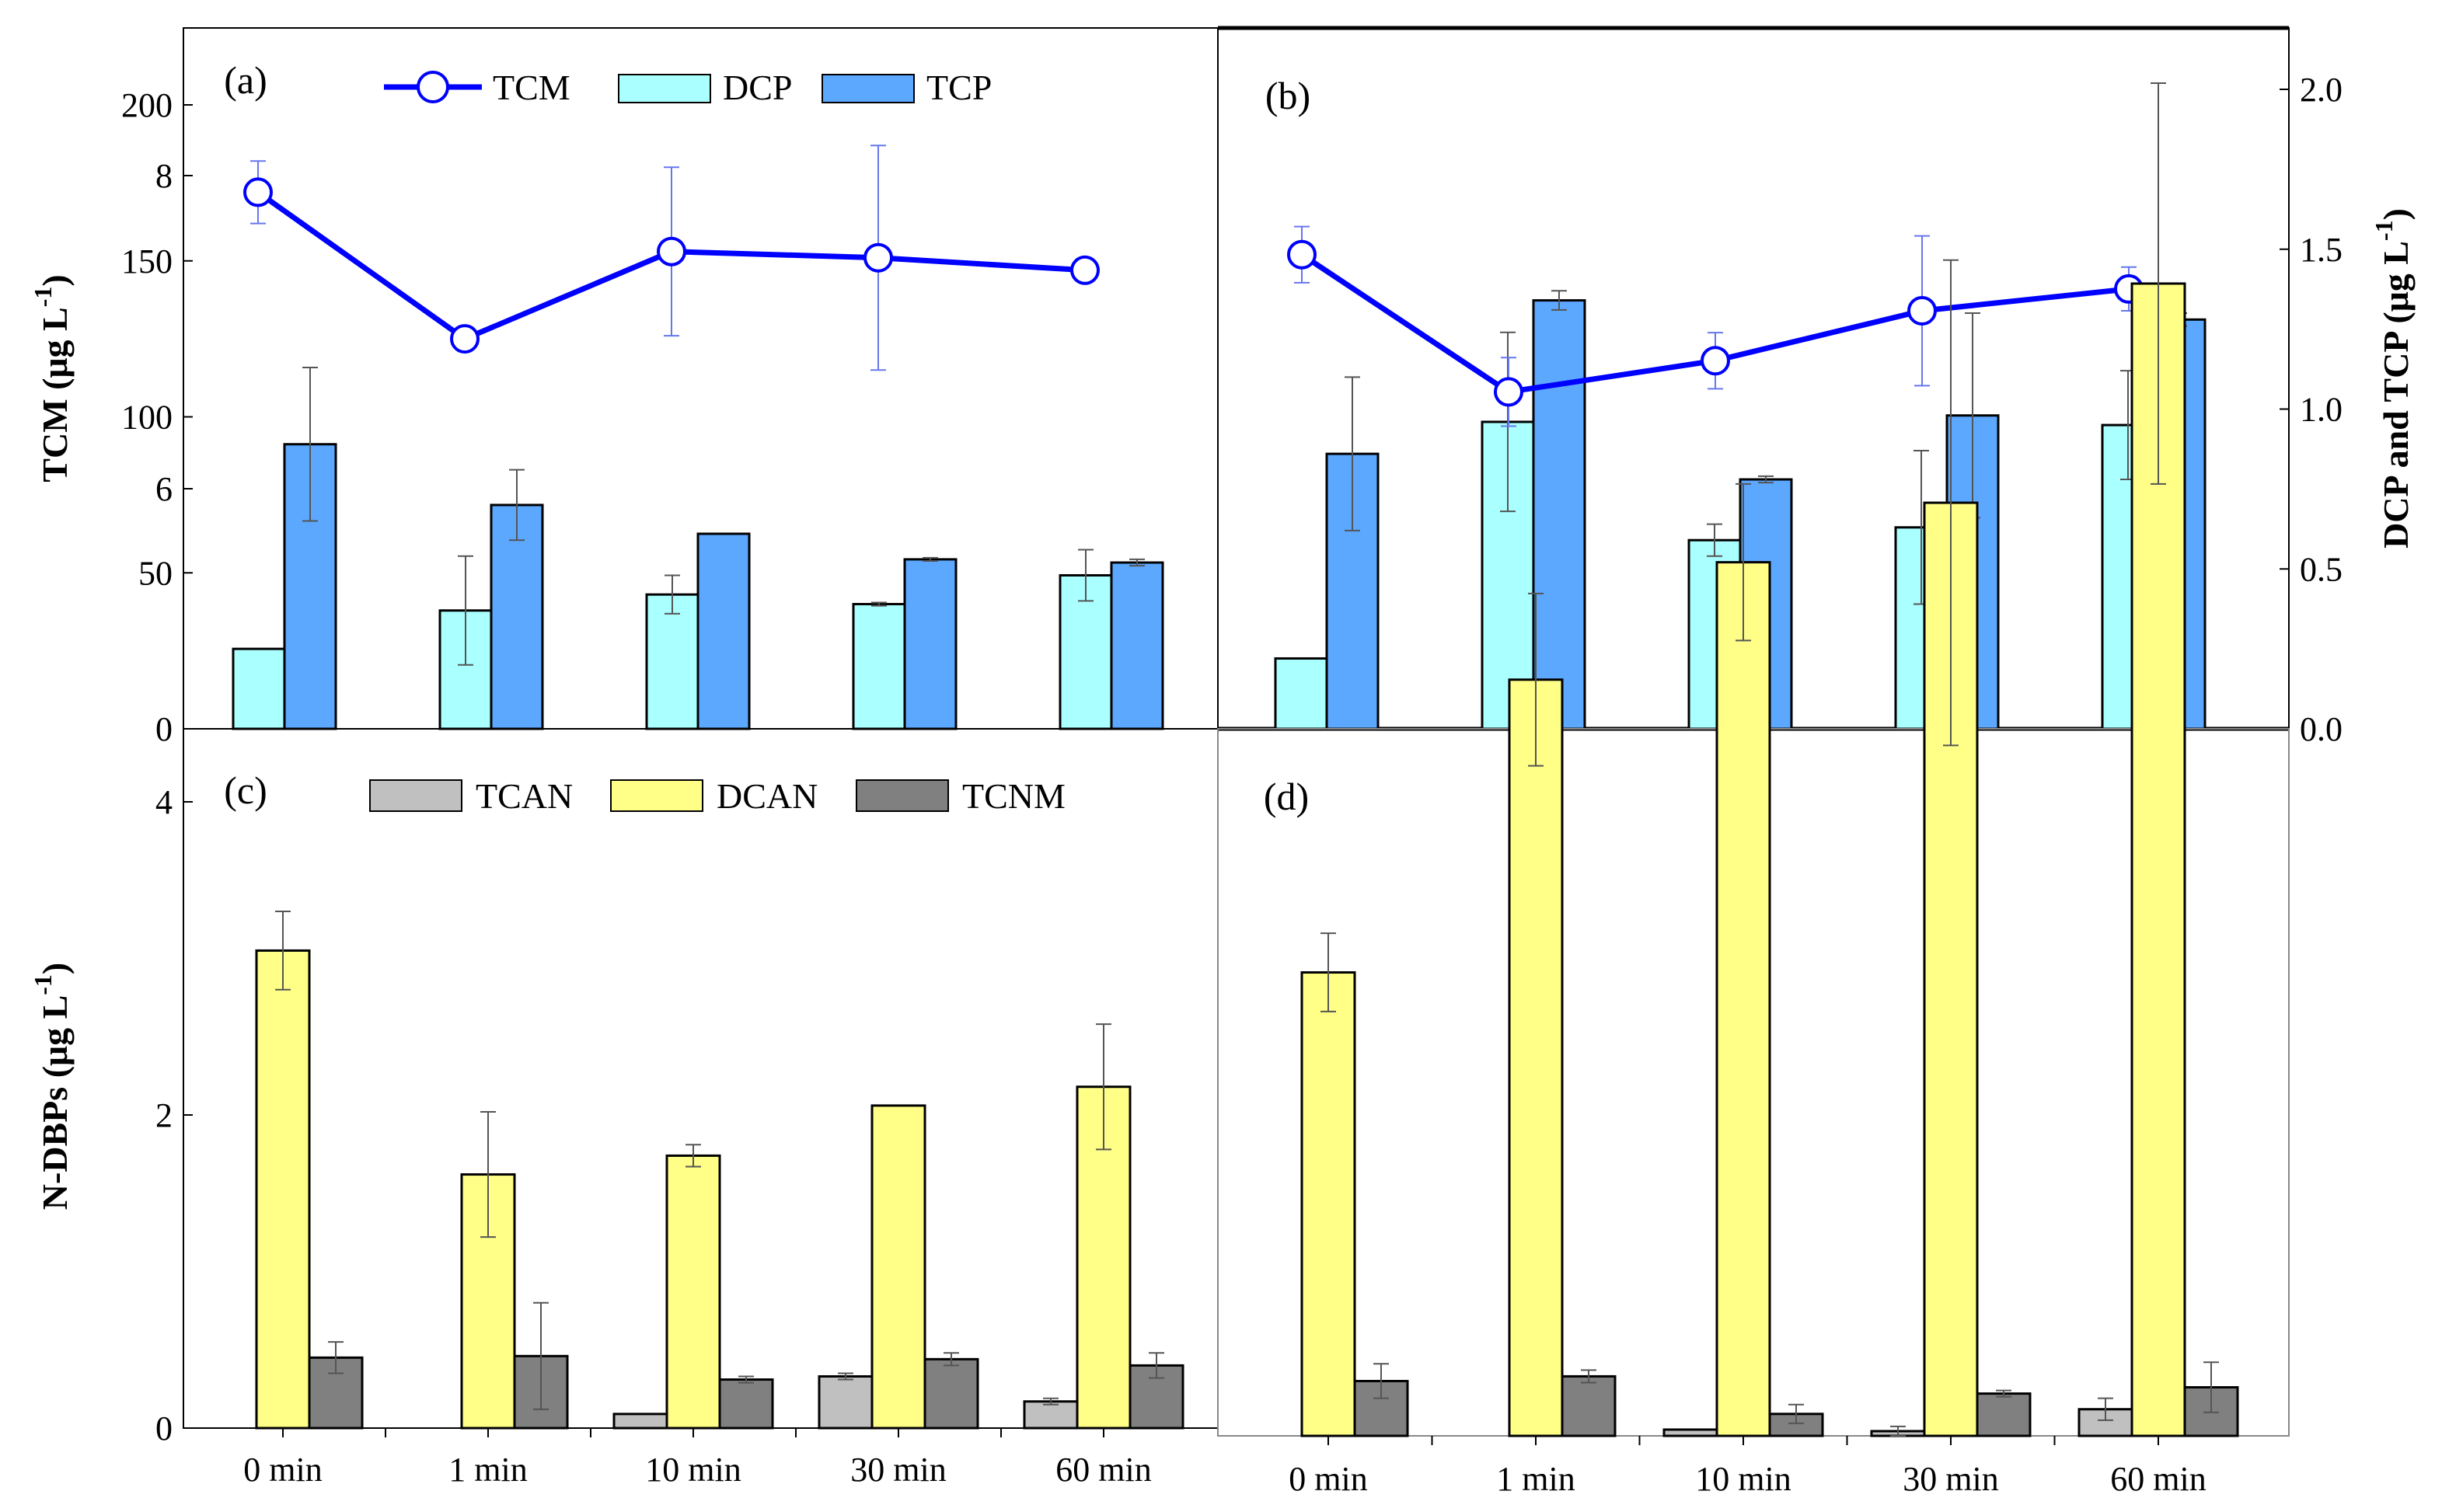 The width and height of the screenshot is (2442, 1512). Describe the element at coordinates (664, 88) in the screenshot. I see `legend-dcp-swatch` at that location.